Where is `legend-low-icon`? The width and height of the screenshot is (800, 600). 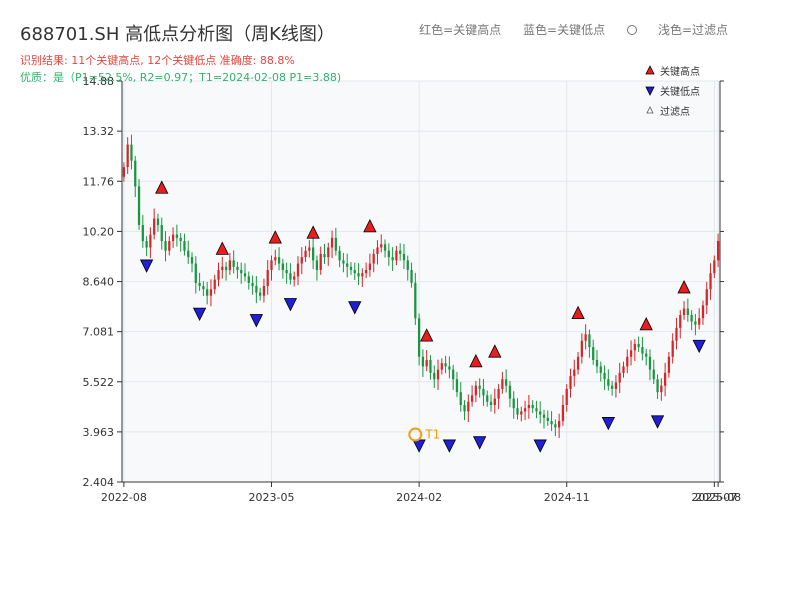
legend-low-icon is located at coordinates (650, 91).